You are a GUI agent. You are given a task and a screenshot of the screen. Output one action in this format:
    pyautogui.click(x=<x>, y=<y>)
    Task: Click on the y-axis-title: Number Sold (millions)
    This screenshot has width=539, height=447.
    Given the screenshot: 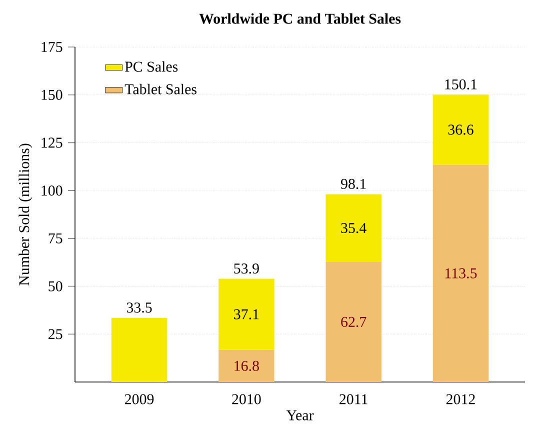 What is the action you would take?
    pyautogui.click(x=25, y=215)
    